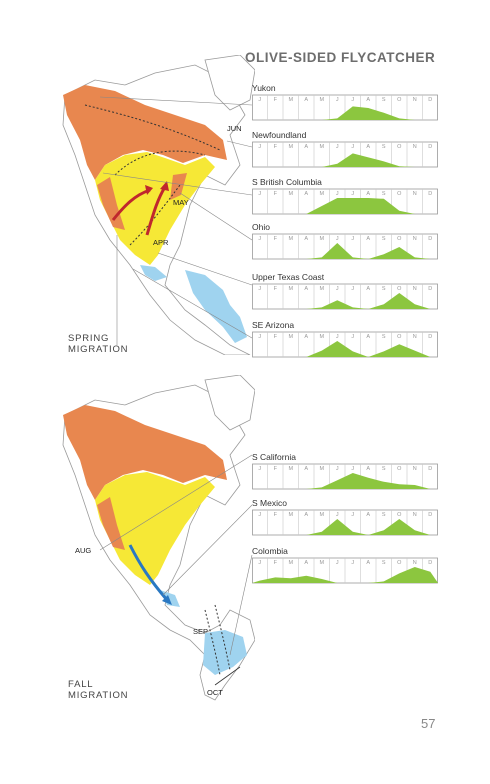  I want to click on map-label-may: MAY, so click(181, 202).